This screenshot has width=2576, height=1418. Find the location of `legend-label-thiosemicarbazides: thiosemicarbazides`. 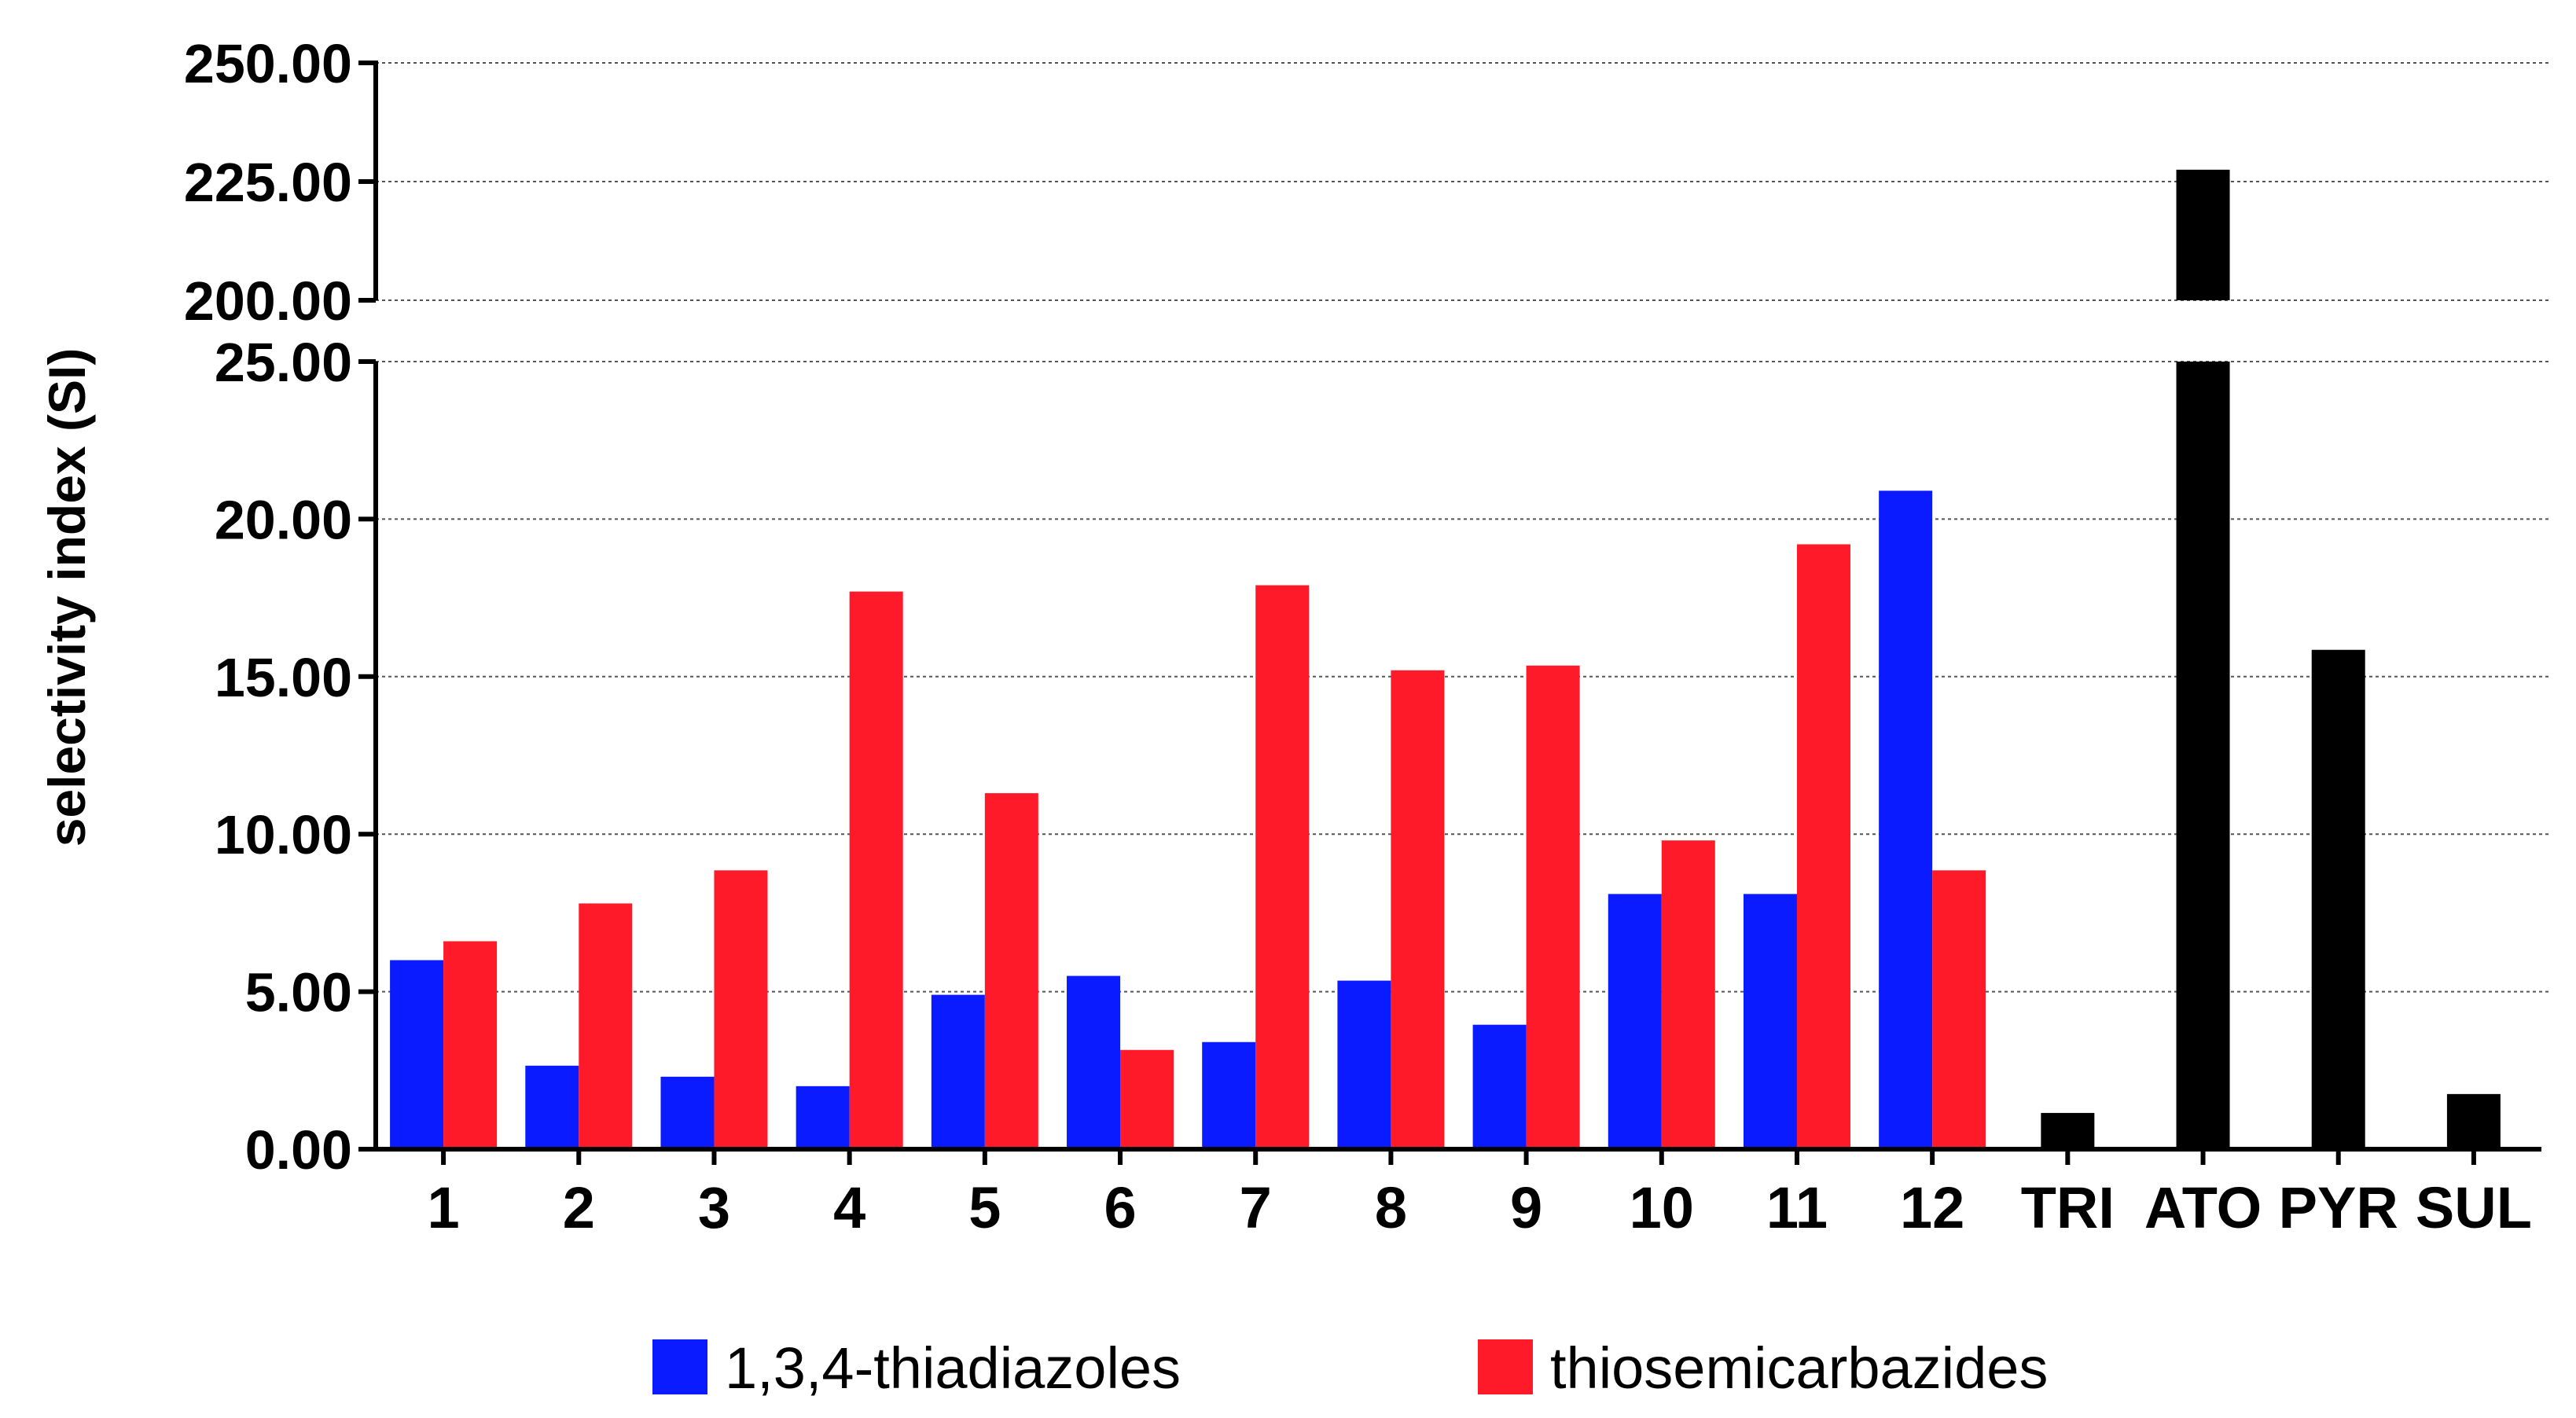

legend-label-thiosemicarbazides: thiosemicarbazides is located at coordinates (1799, 1368).